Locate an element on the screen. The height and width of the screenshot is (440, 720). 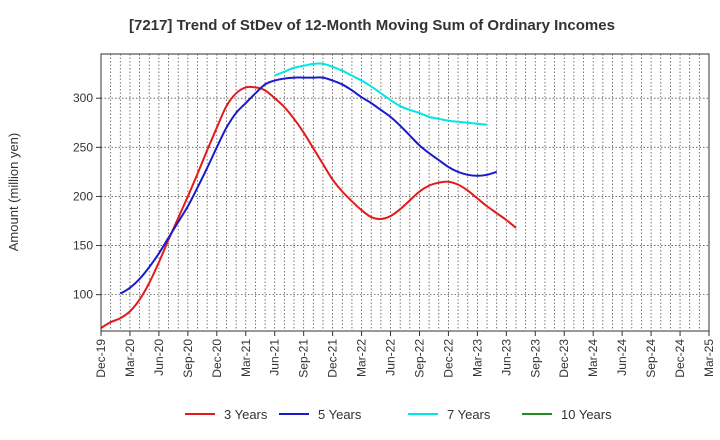
x-tick-label: Jun-23 is located at coordinates (506, 357).